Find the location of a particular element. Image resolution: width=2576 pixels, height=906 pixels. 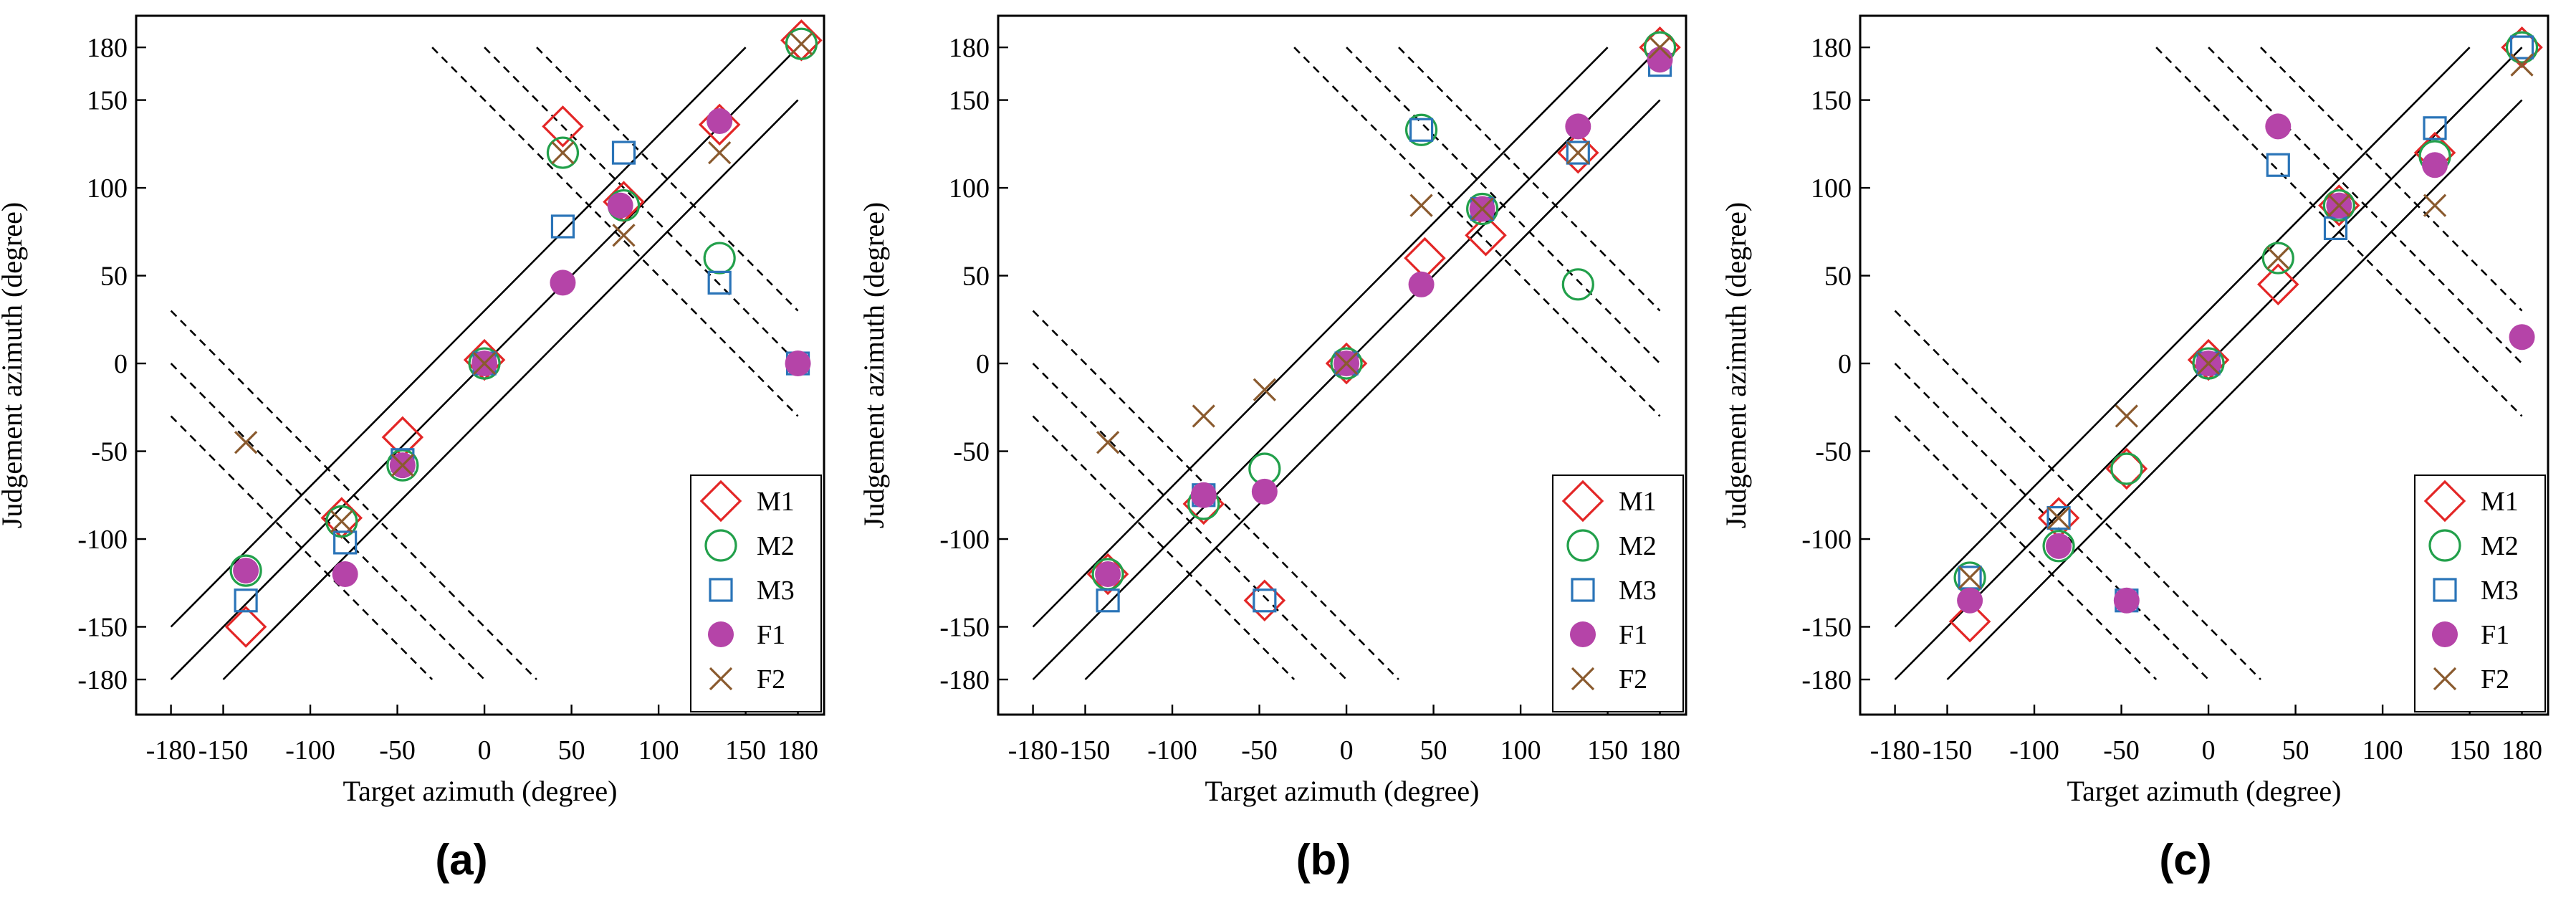

x-tick-label: 150 is located at coordinates (2469, 750).